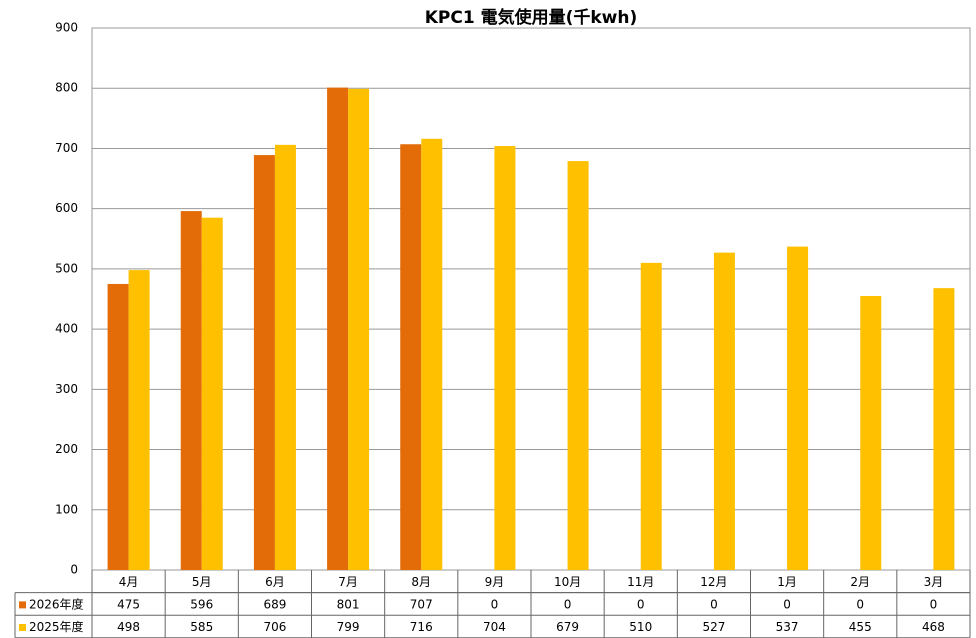 This screenshot has width=976, height=638. What do you see at coordinates (66, 449) in the screenshot?
I see `y-tick-label: 200` at bounding box center [66, 449].